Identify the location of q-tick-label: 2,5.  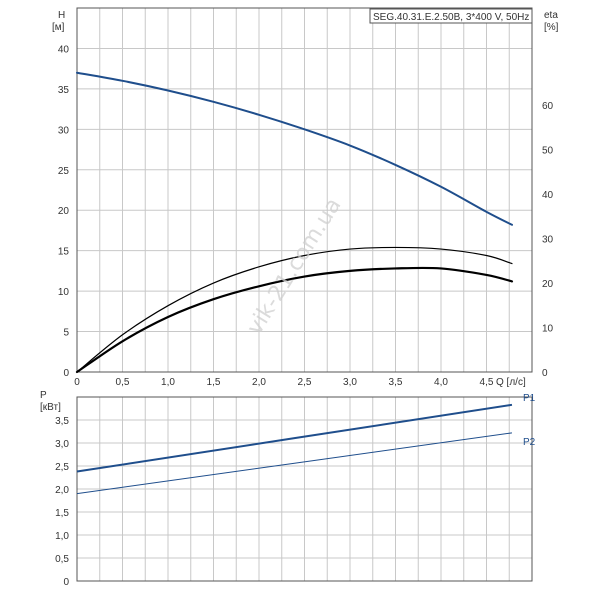
(305, 382).